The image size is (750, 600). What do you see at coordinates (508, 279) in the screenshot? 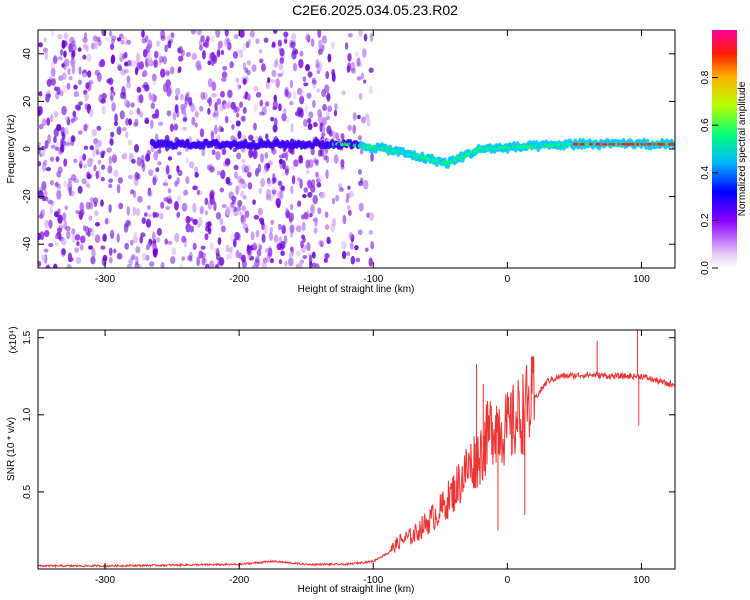
I see `x-tick-label: 0` at bounding box center [508, 279].